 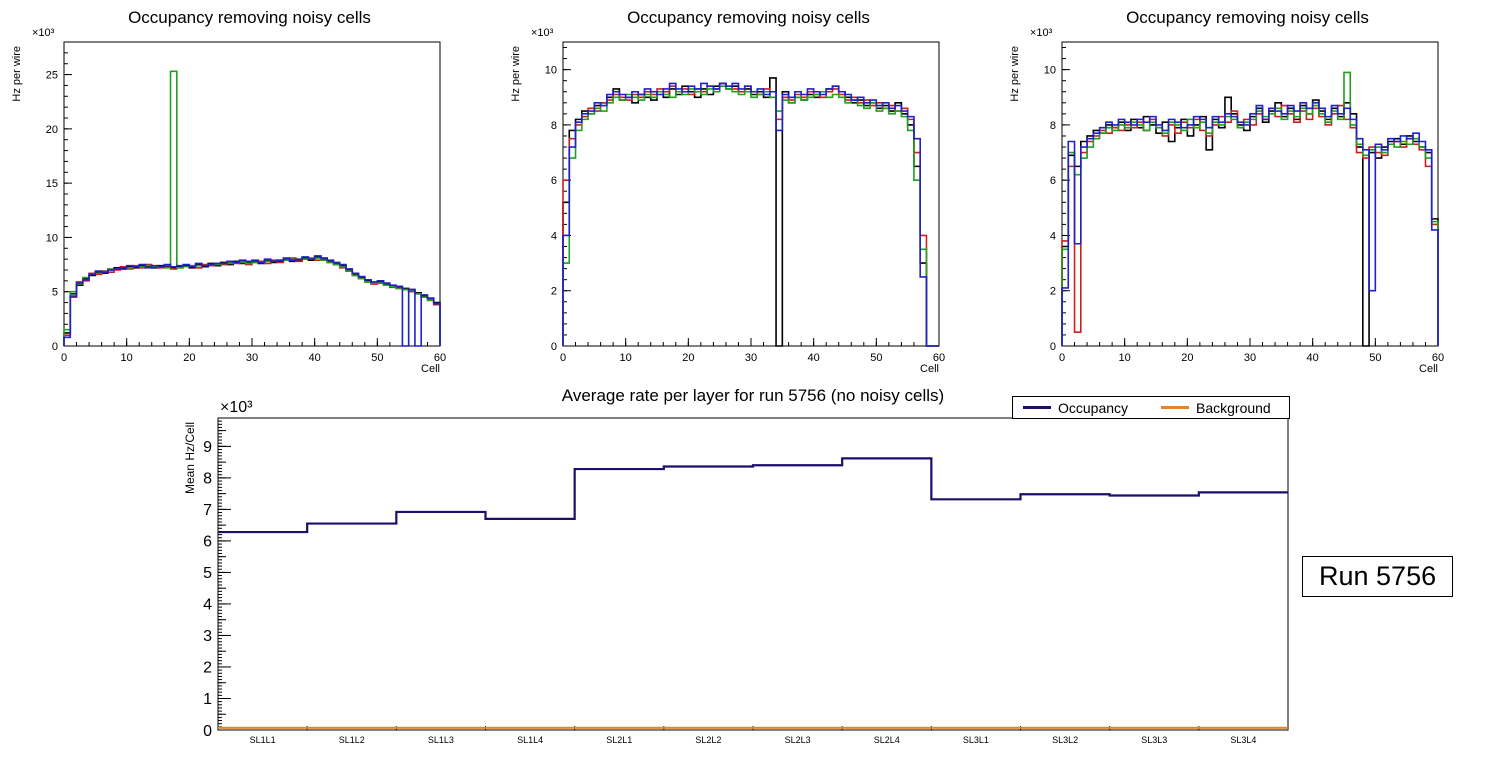 What do you see at coordinates (530, 740) in the screenshot?
I see `svg-text: SL1L4` at bounding box center [530, 740].